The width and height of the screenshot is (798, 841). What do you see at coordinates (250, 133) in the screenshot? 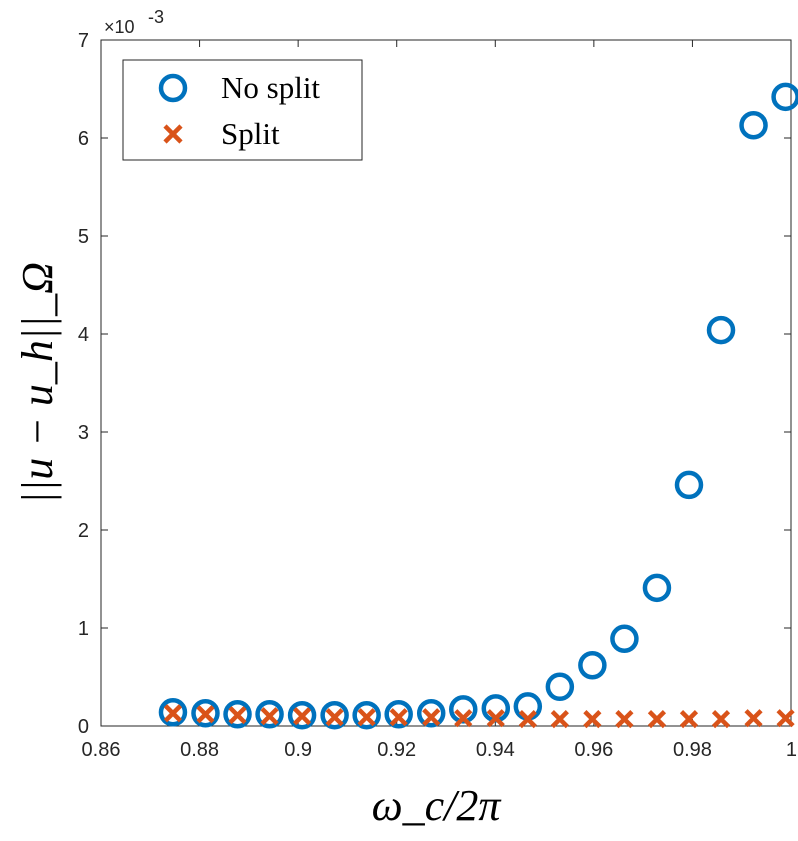
I see `legend-split-label: Split` at bounding box center [250, 133].